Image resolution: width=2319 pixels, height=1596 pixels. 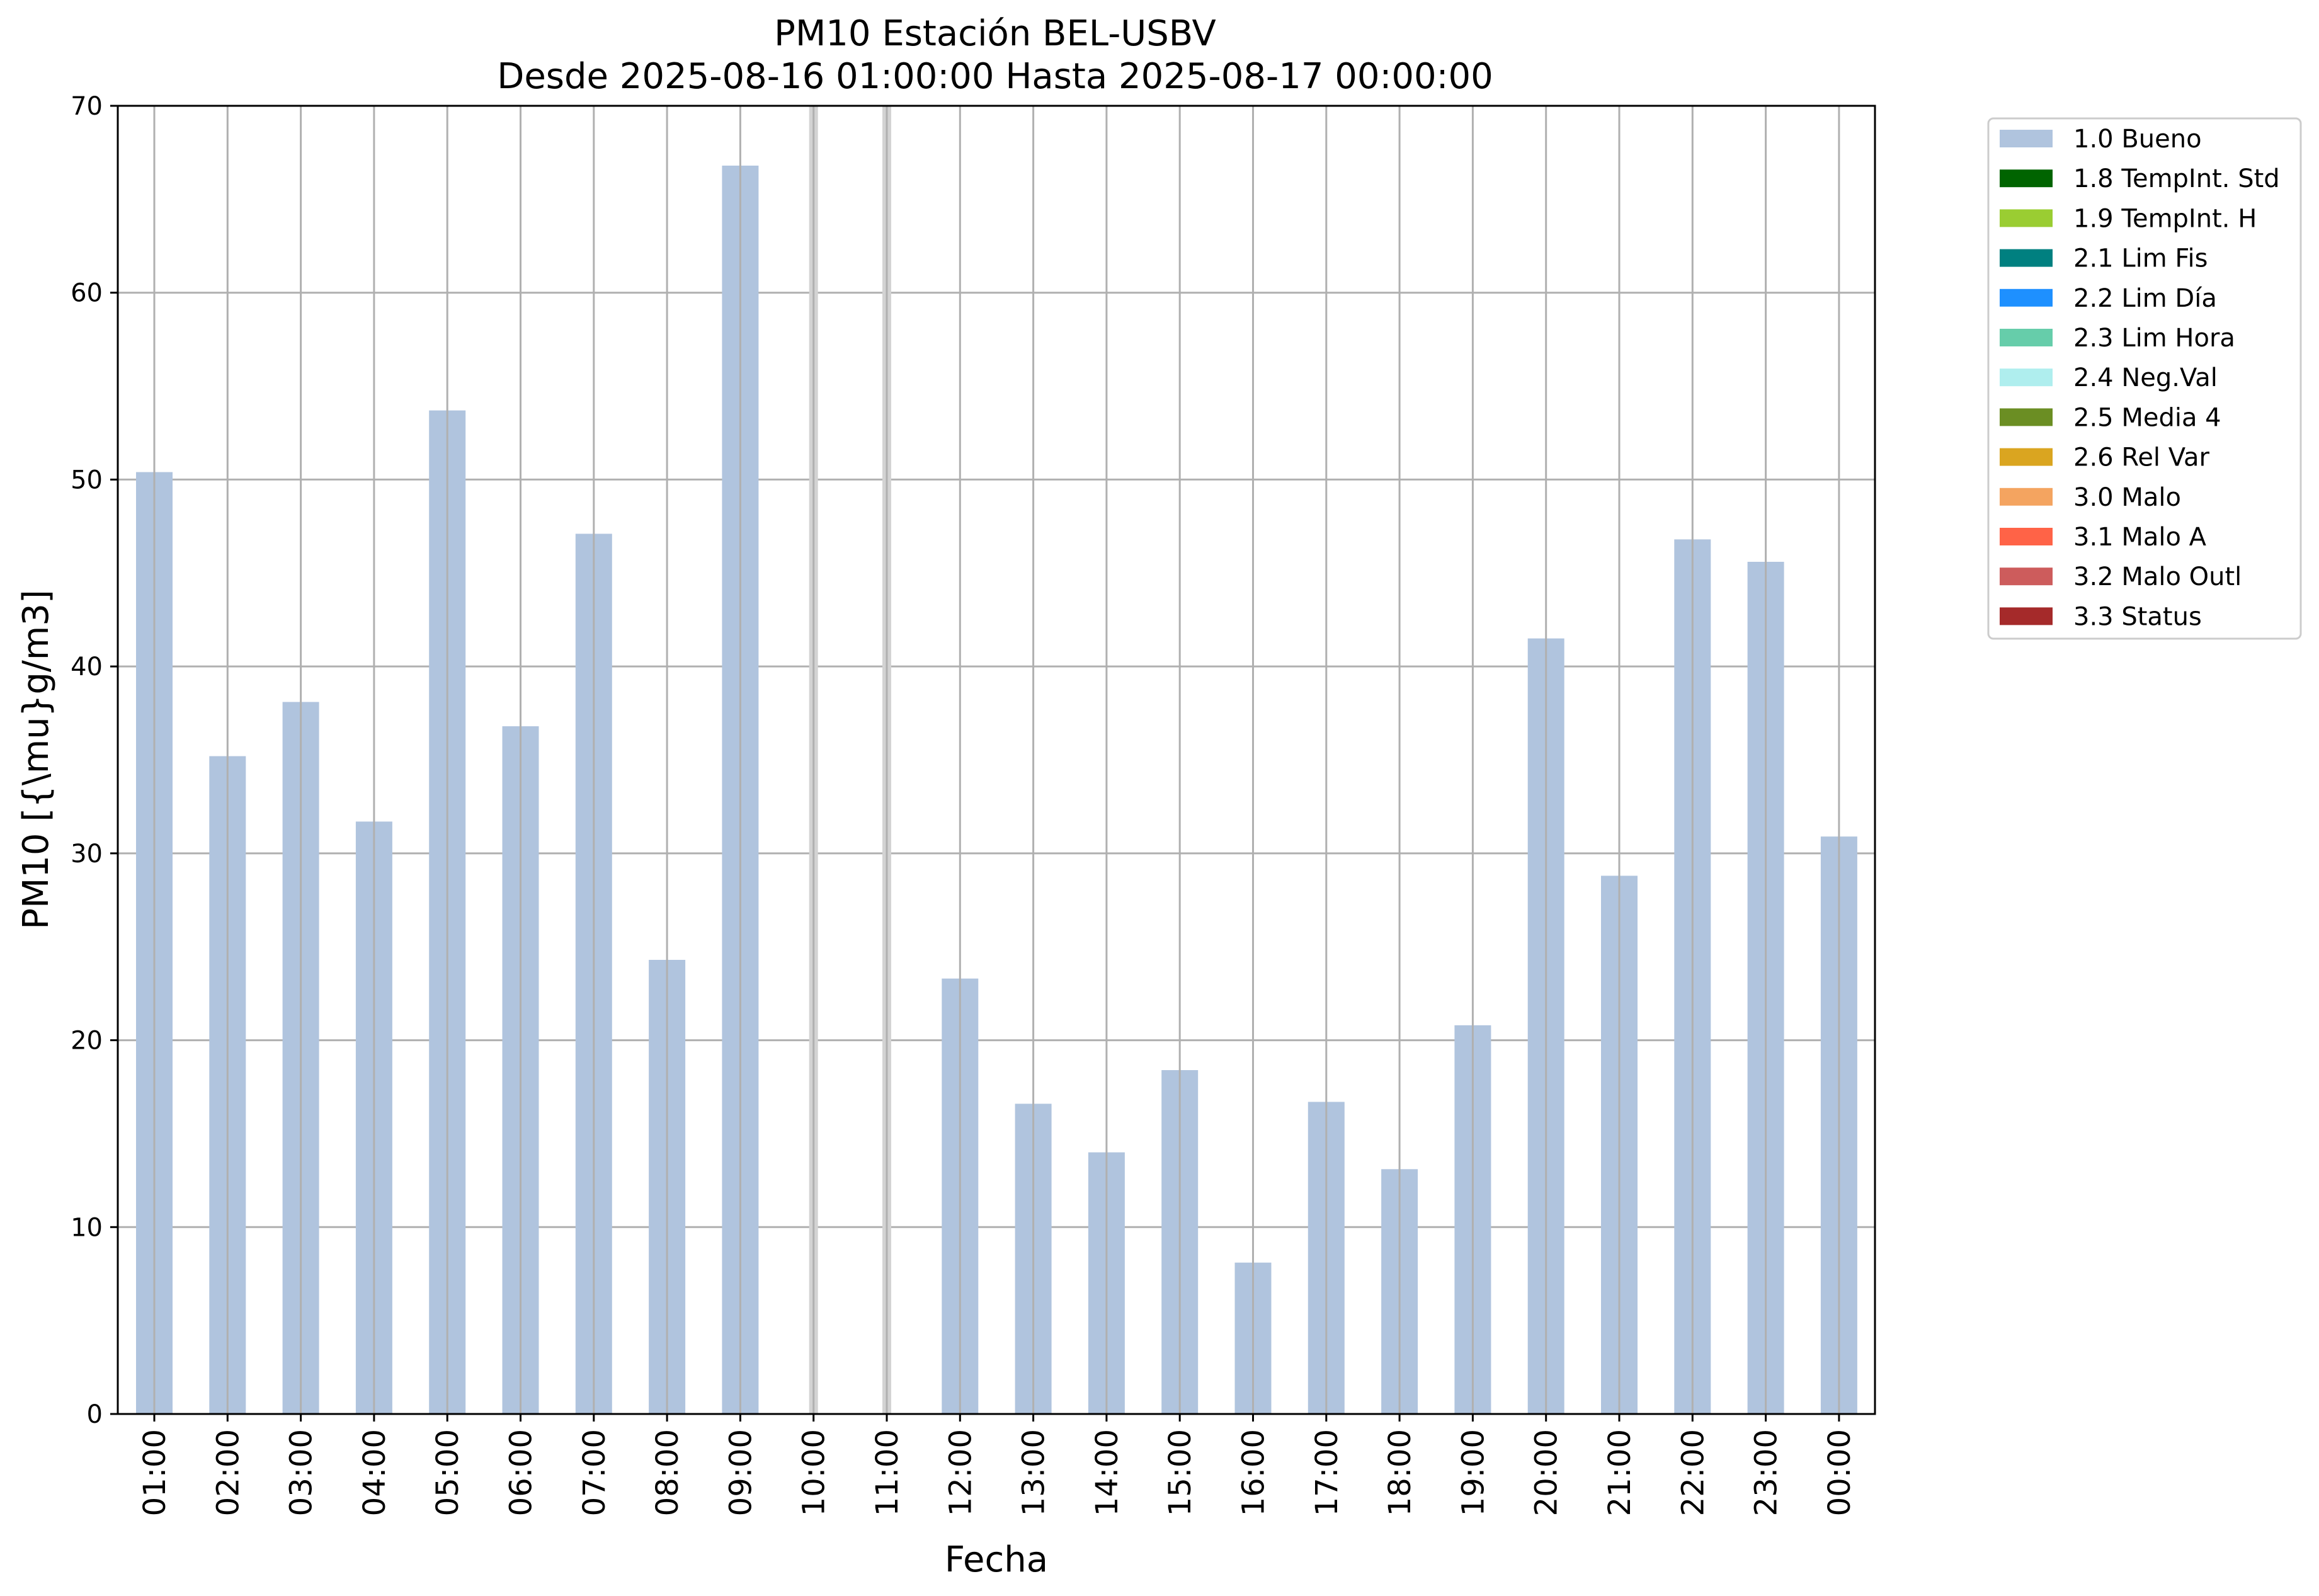 I want to click on x-tick-label: 19:00, so click(x=1473, y=1472).